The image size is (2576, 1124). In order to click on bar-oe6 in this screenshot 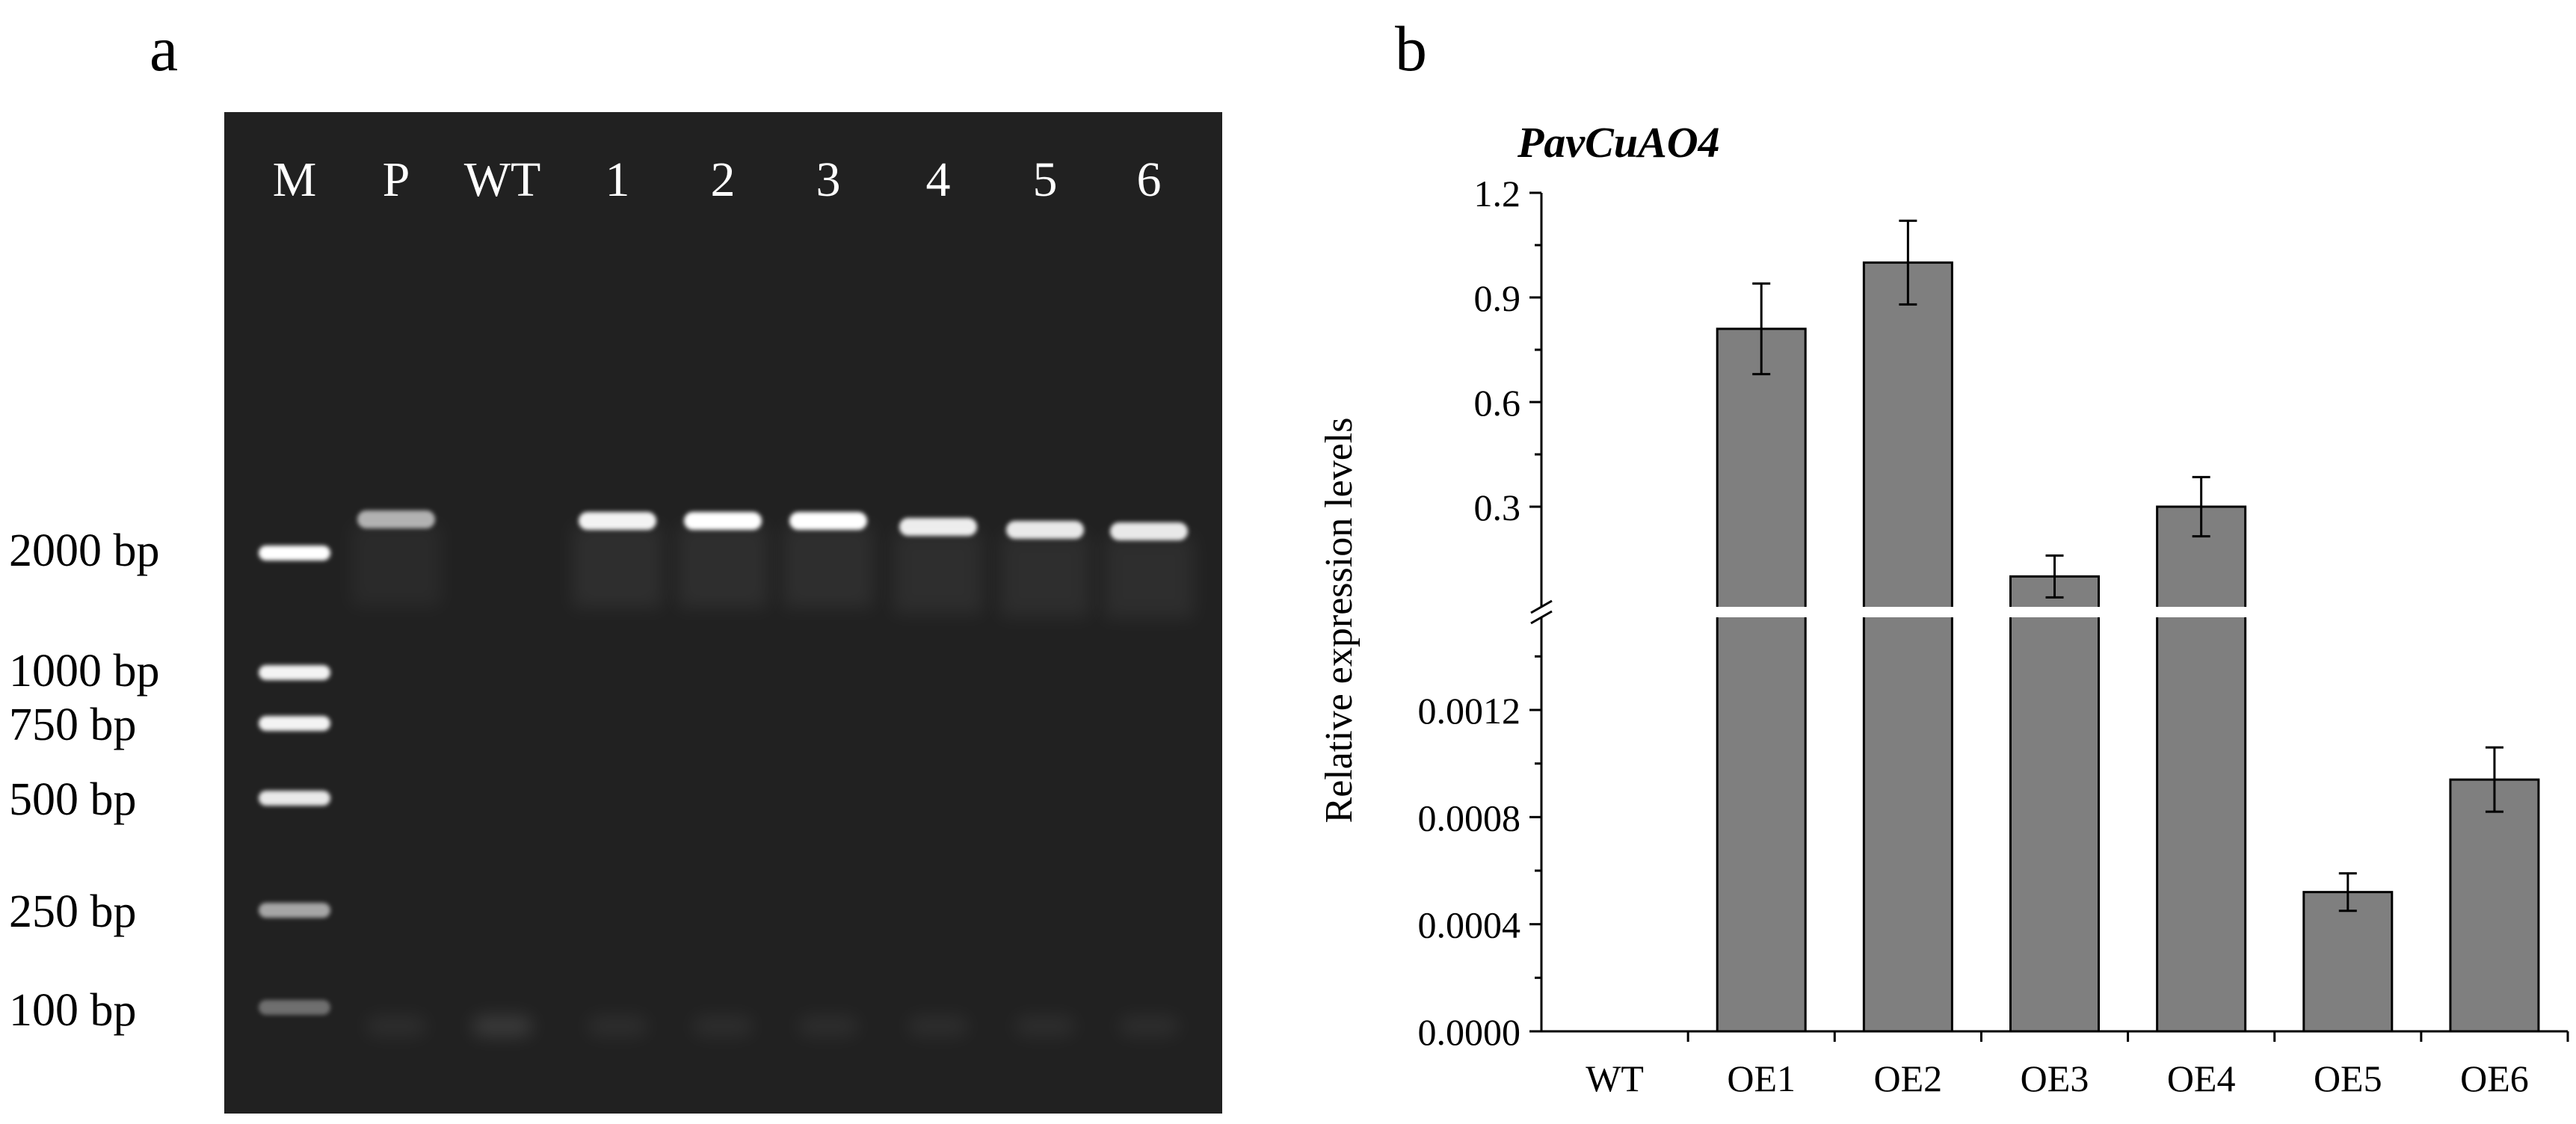, I will do `click(2494, 905)`.